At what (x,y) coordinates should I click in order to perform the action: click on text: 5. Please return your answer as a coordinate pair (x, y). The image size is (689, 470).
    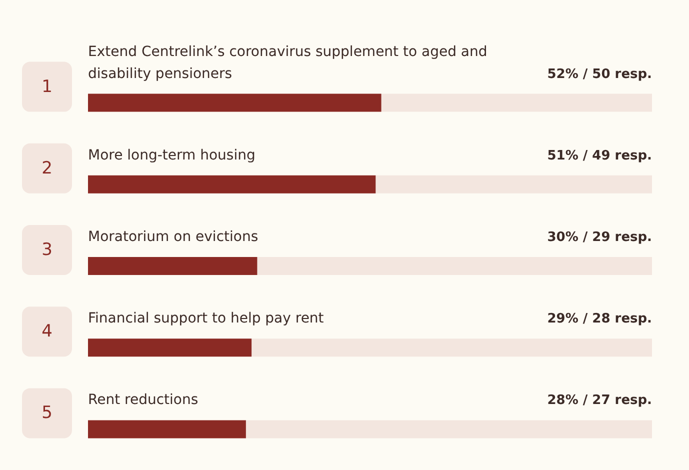
    Looking at the image, I should click on (47, 413).